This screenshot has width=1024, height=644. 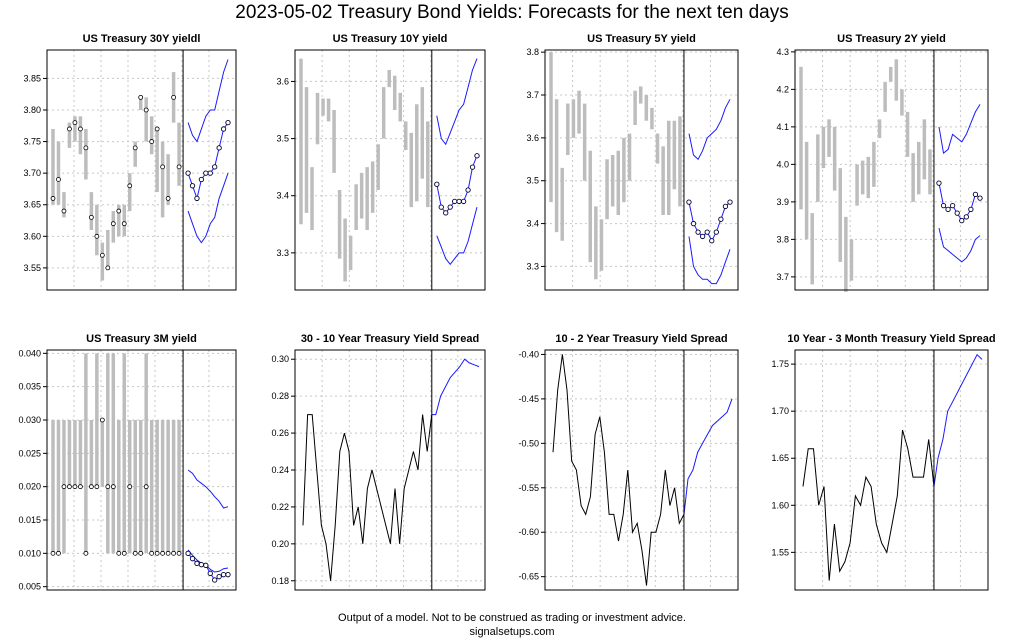 What do you see at coordinates (641, 339) in the screenshot?
I see `panel-title: 10 - 2 Year Treasury Yield Spread` at bounding box center [641, 339].